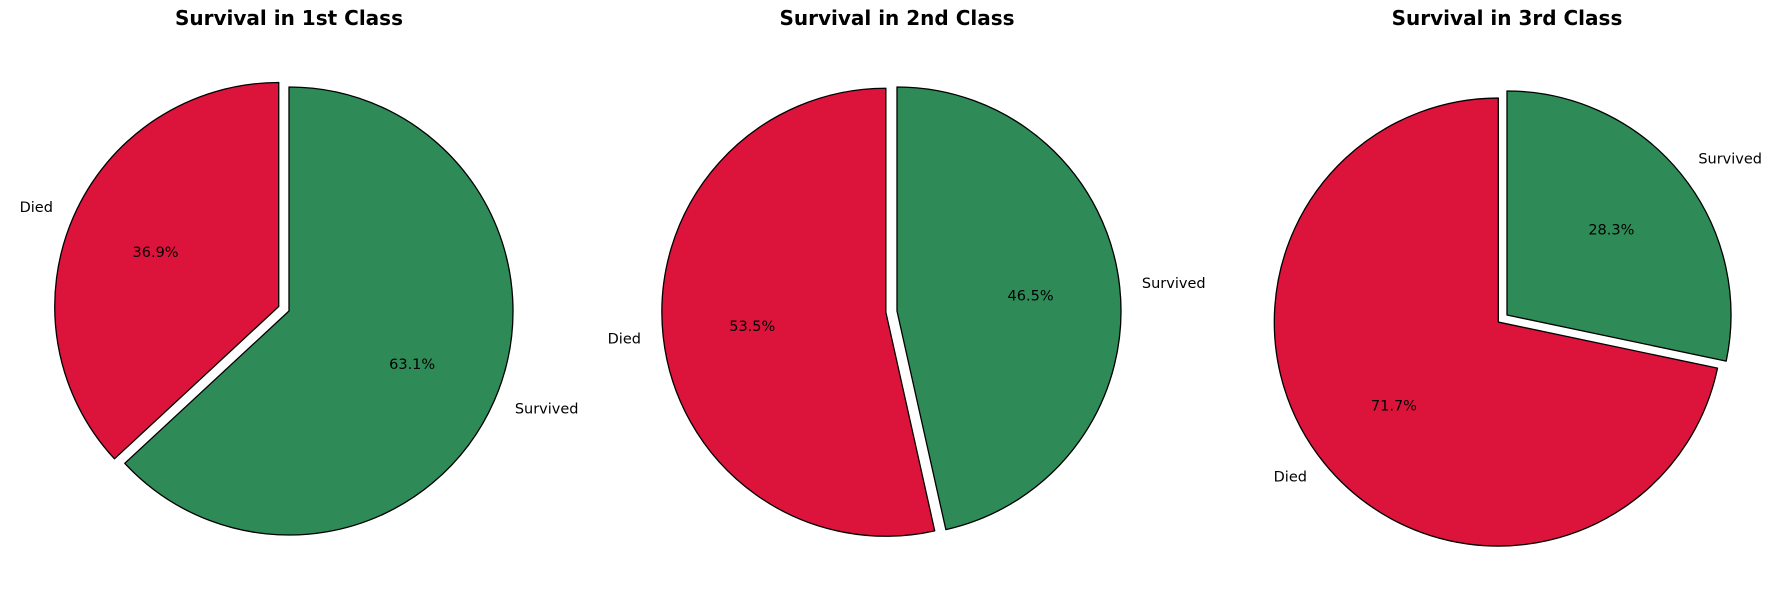  Describe the element at coordinates (1507, 18) in the screenshot. I see `chart-title: Survival in 3rd Class` at that location.